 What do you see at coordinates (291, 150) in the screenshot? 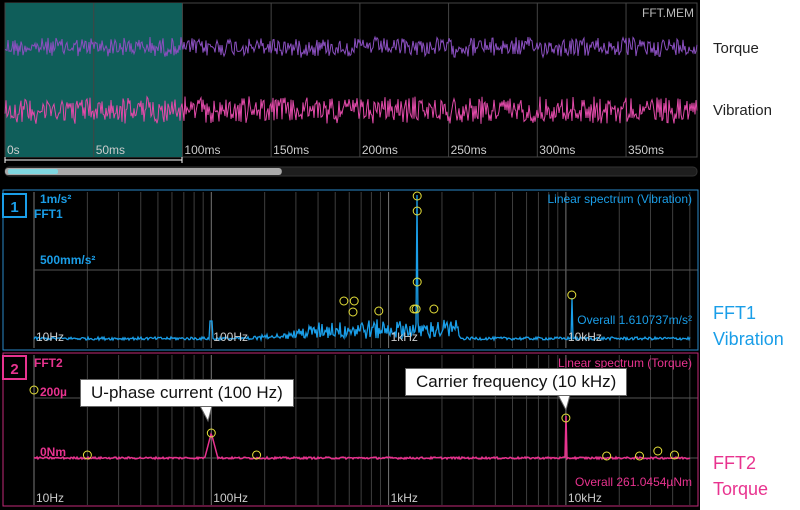
I see `time-tick-label: 150ms` at bounding box center [291, 150].